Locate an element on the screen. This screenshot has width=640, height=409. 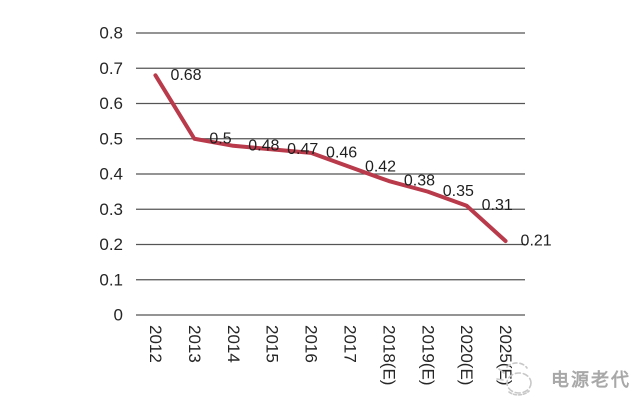
y-axis-tick-label: 0.7 is located at coordinates (111, 68).